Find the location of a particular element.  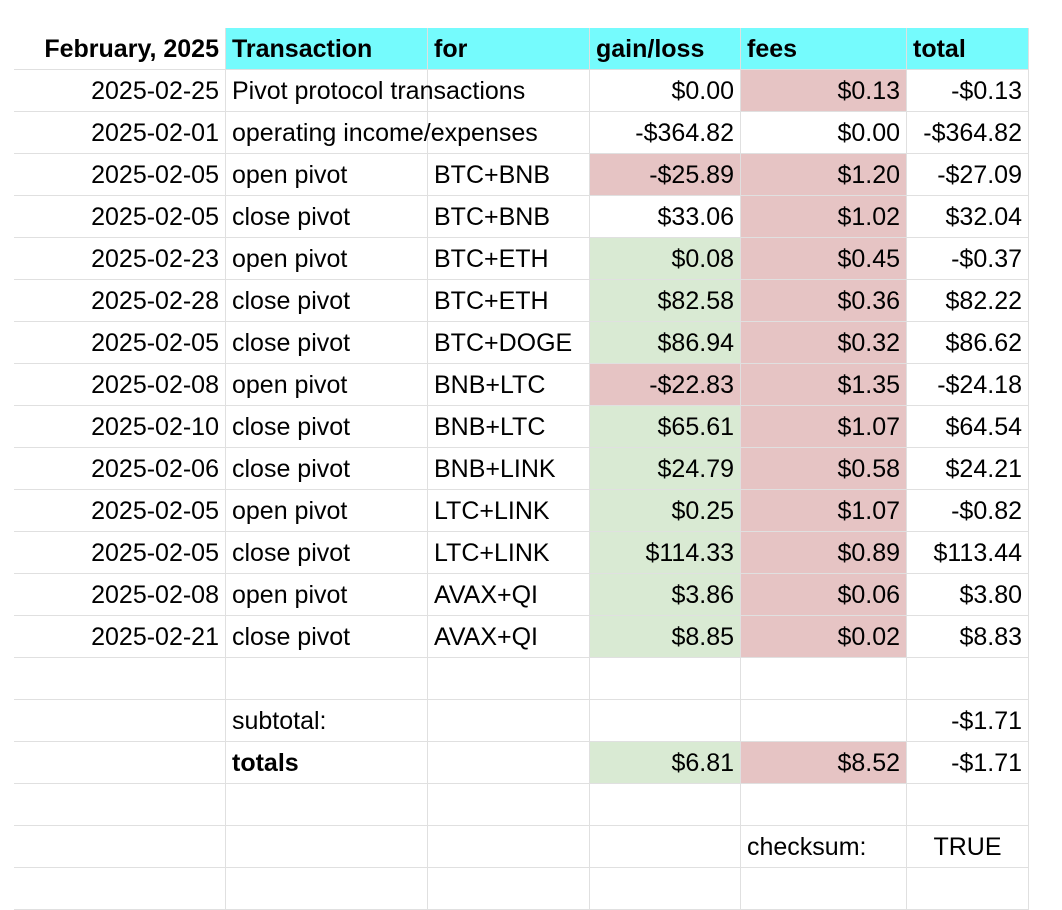

fees-cell: $0.06 is located at coordinates (824, 595).